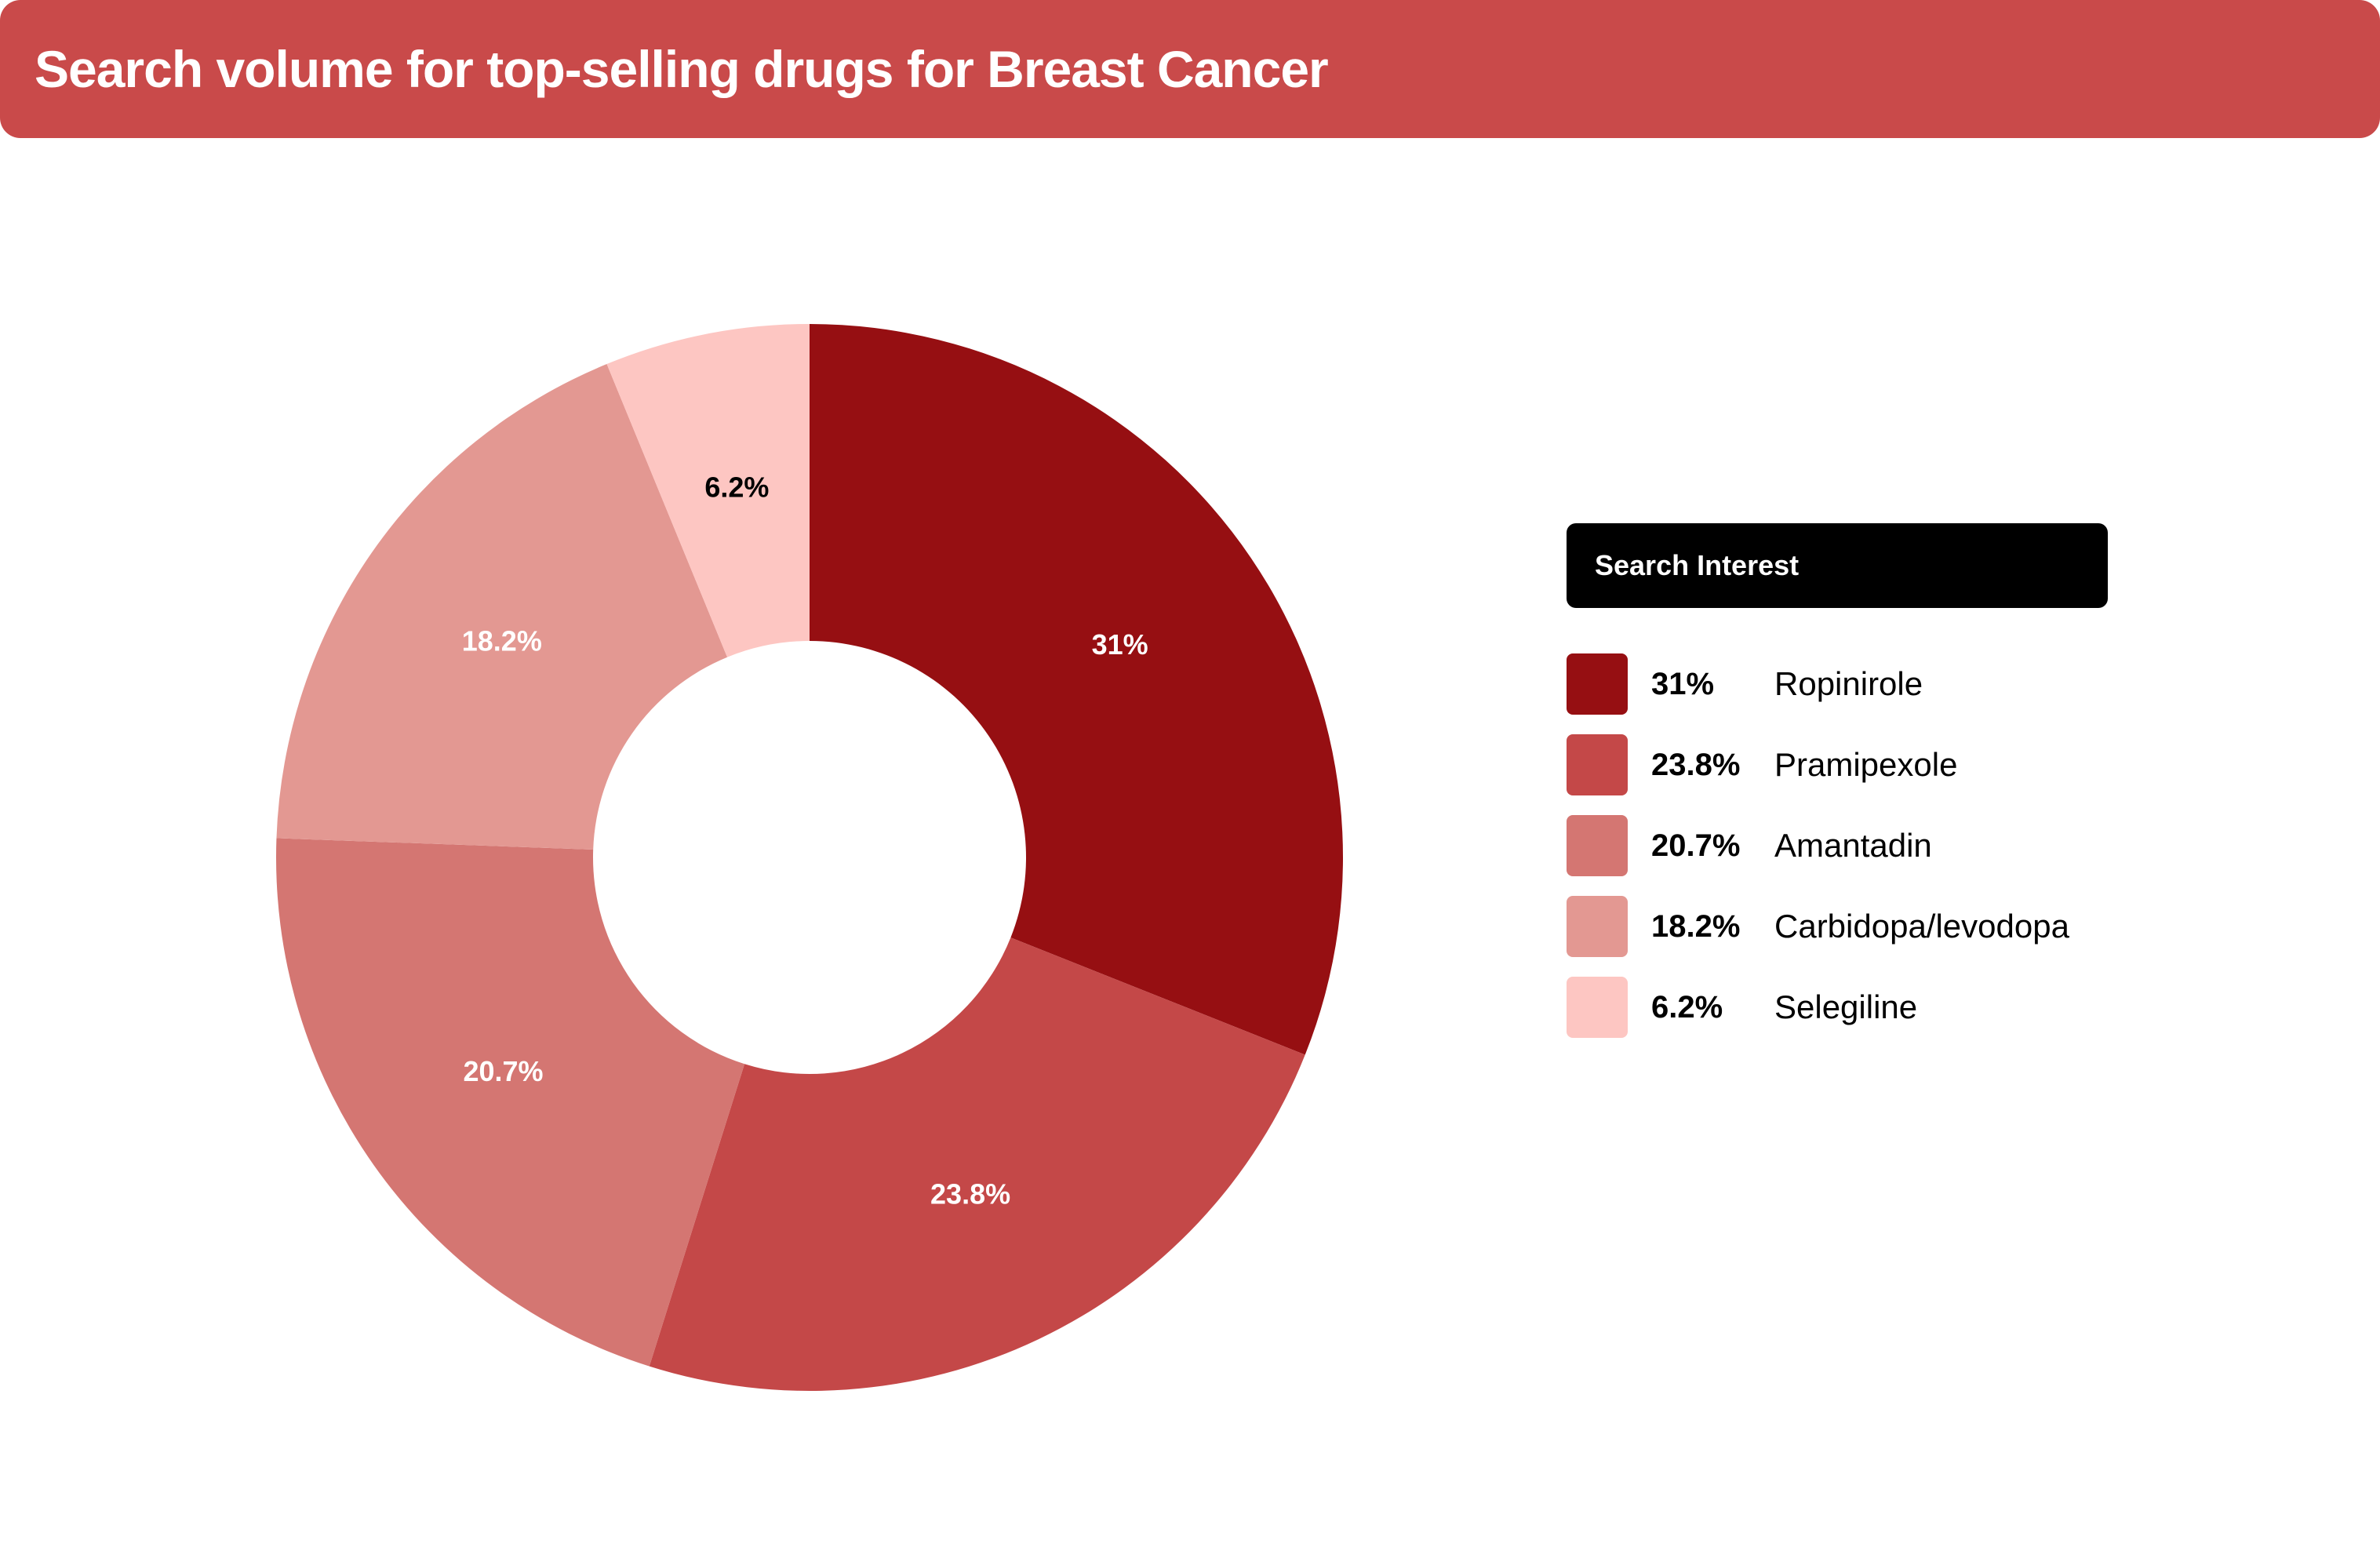 This screenshot has height=1547, width=2380. Describe the element at coordinates (1866, 764) in the screenshot. I see `legend-label: Pramipexole` at that location.